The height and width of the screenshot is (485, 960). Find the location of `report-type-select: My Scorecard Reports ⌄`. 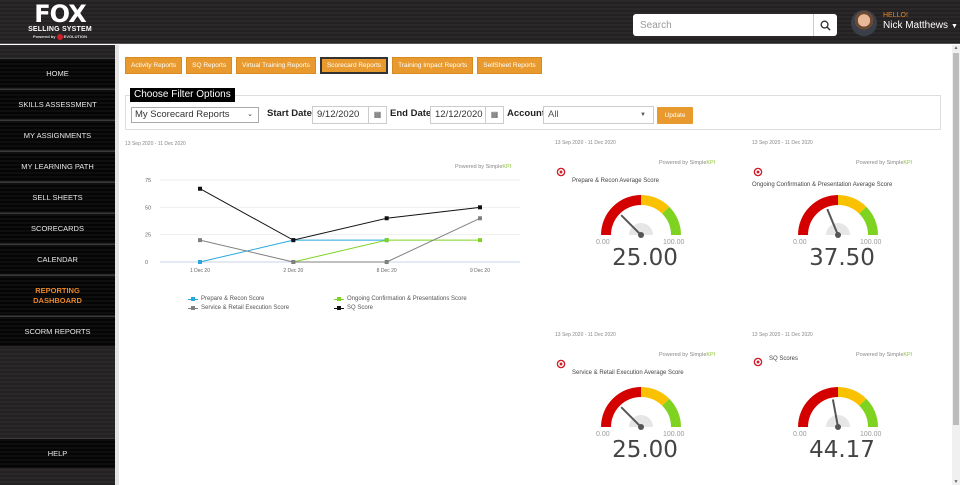

report-type-select: My Scorecard Reports ⌄ is located at coordinates (195, 115).